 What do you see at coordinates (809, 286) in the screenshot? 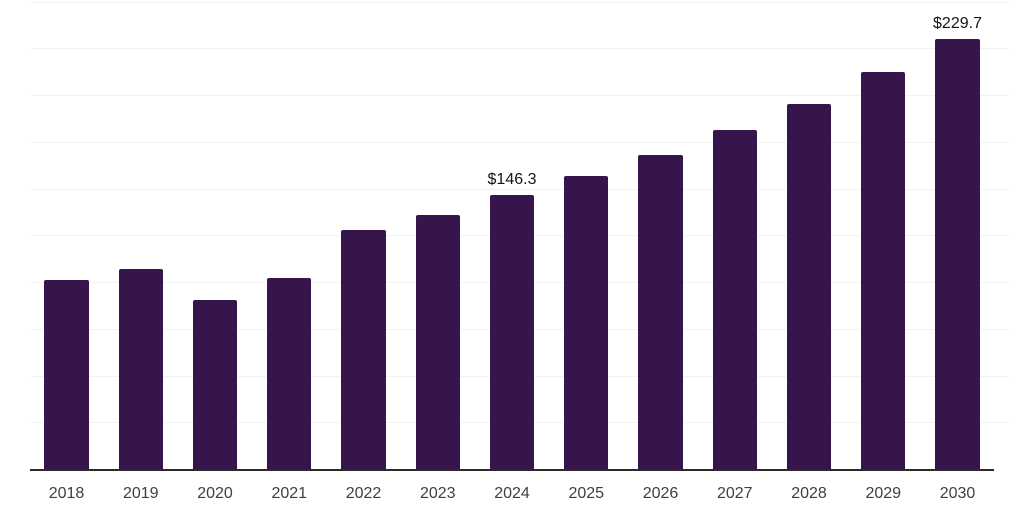
I see `bar-2028` at bounding box center [809, 286].